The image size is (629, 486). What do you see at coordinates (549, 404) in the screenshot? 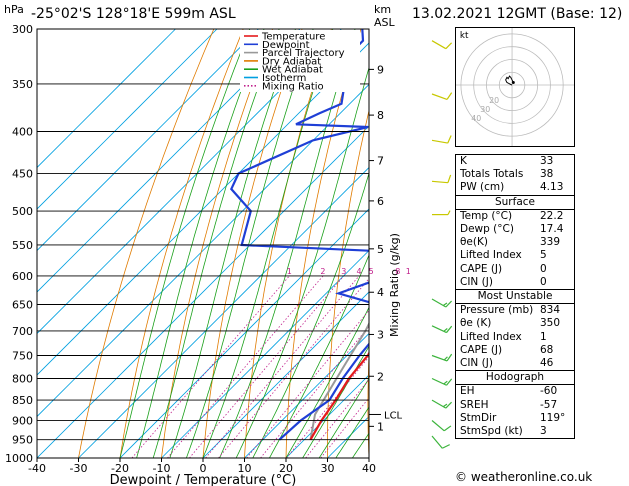
I see `index-value: -57` at bounding box center [549, 404].